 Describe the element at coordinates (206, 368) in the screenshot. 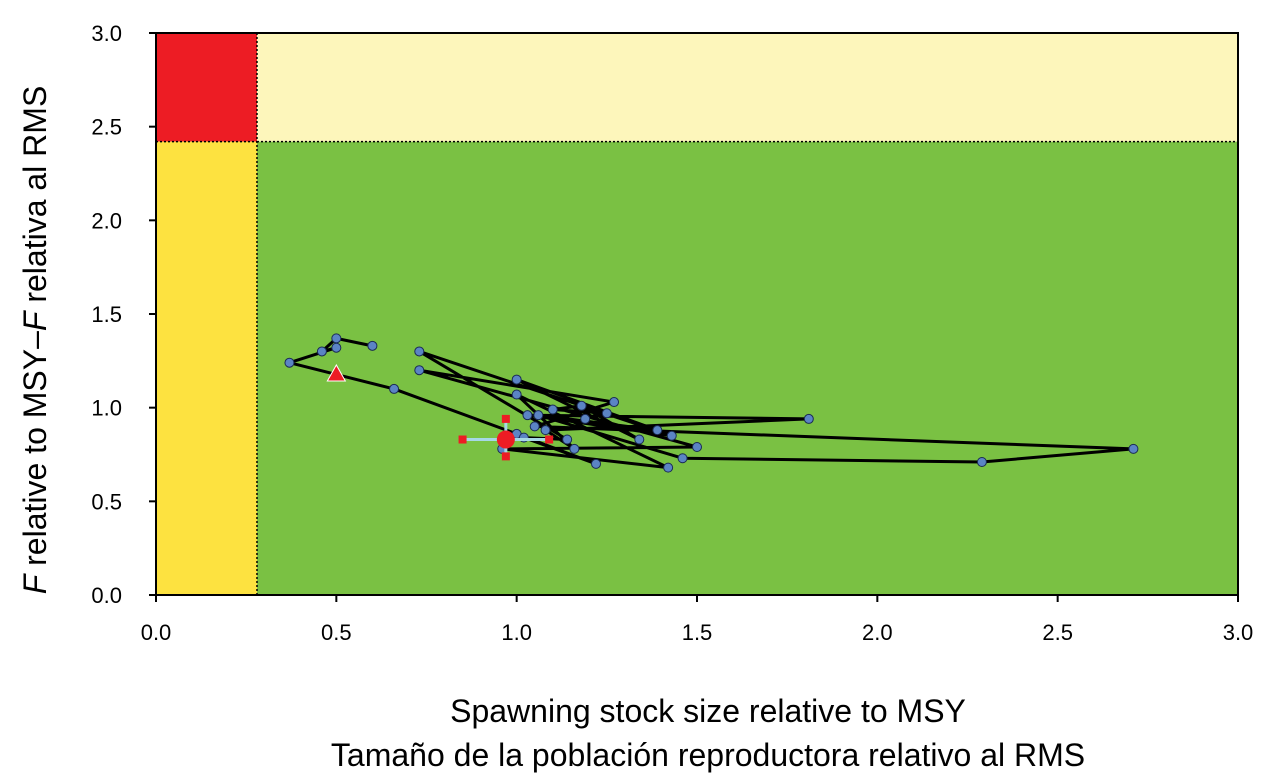

I see `zone-yellow` at that location.